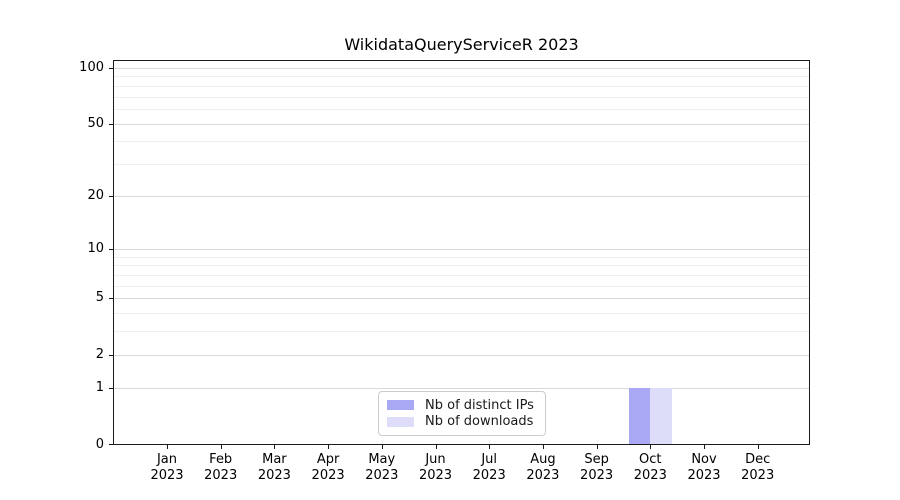  I want to click on y-tick-label: 10, so click(95, 248).